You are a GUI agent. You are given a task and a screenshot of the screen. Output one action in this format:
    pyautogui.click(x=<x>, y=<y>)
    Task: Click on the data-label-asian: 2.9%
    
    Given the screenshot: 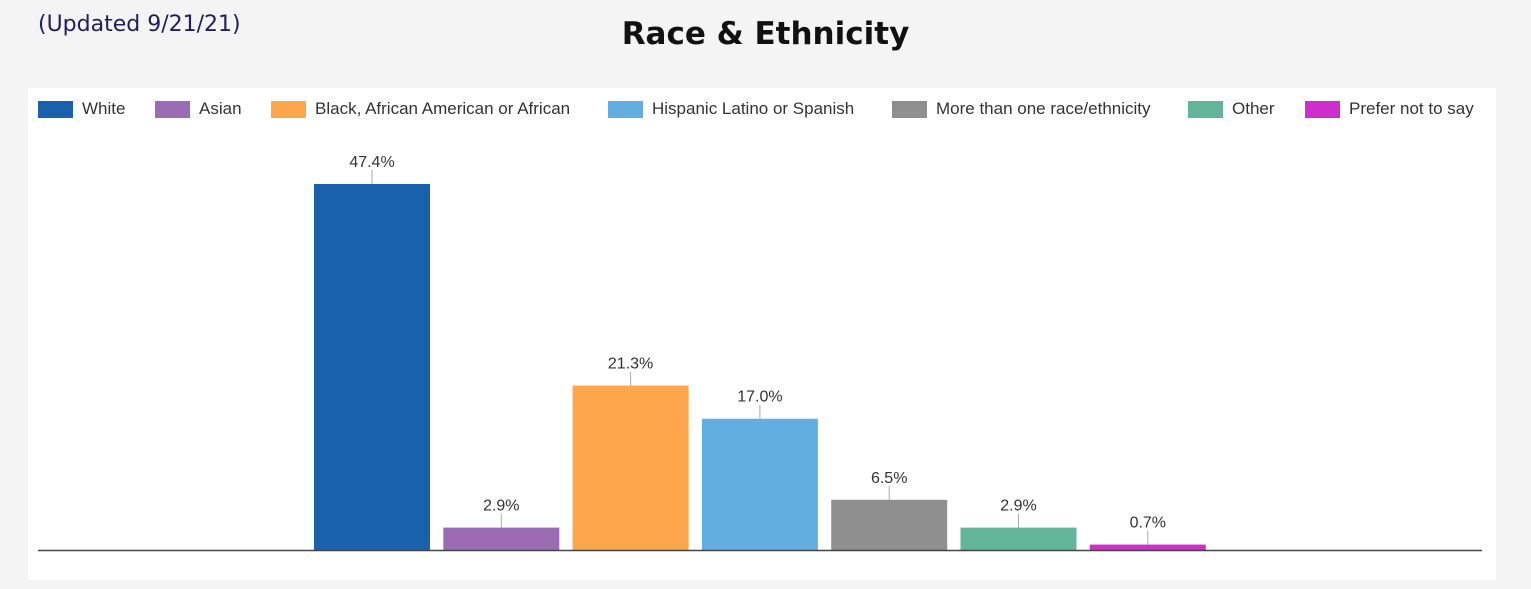 What is the action you would take?
    pyautogui.click(x=501, y=506)
    